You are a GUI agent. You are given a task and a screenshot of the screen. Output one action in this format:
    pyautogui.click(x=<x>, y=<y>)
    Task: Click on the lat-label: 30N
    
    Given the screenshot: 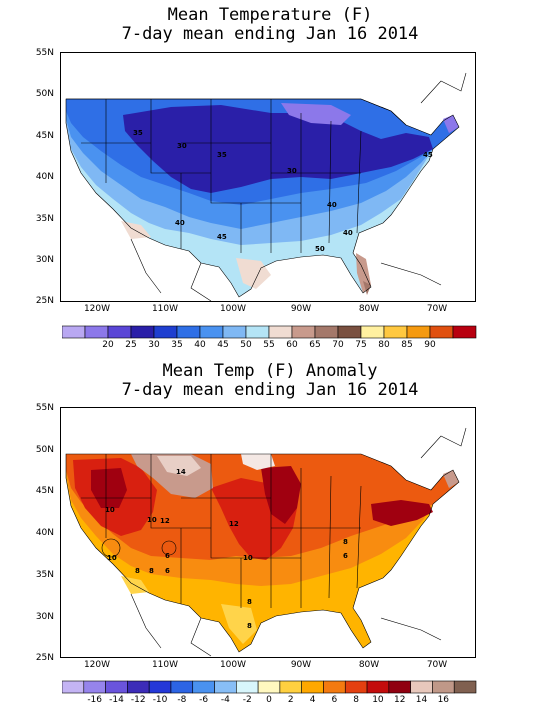 What is the action you would take?
    pyautogui.click(x=44, y=617)
    